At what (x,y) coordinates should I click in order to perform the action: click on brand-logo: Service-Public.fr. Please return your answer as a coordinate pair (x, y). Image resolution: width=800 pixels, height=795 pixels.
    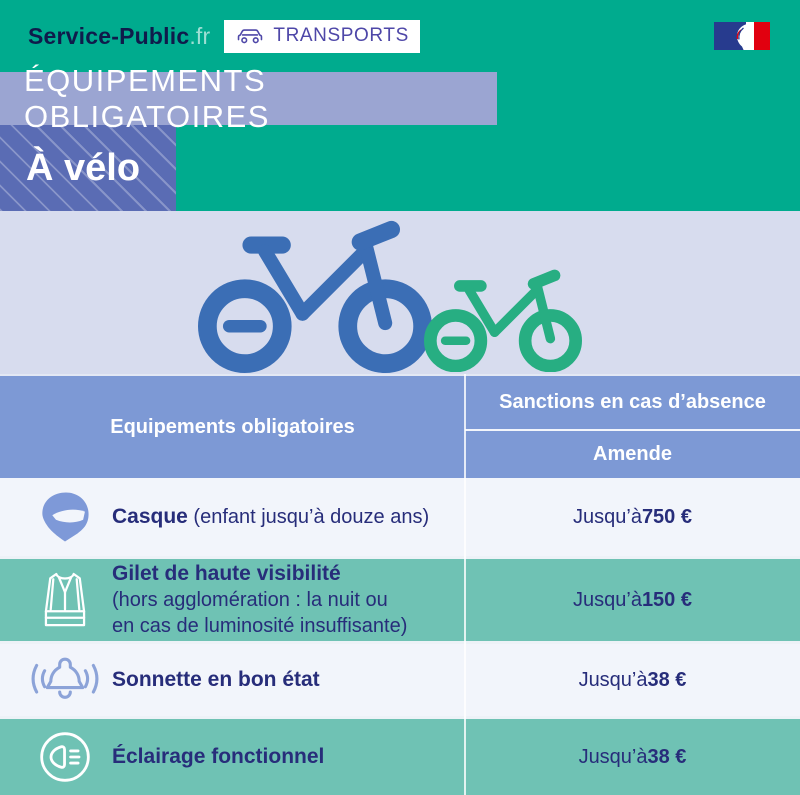
    Looking at the image, I should click on (119, 36).